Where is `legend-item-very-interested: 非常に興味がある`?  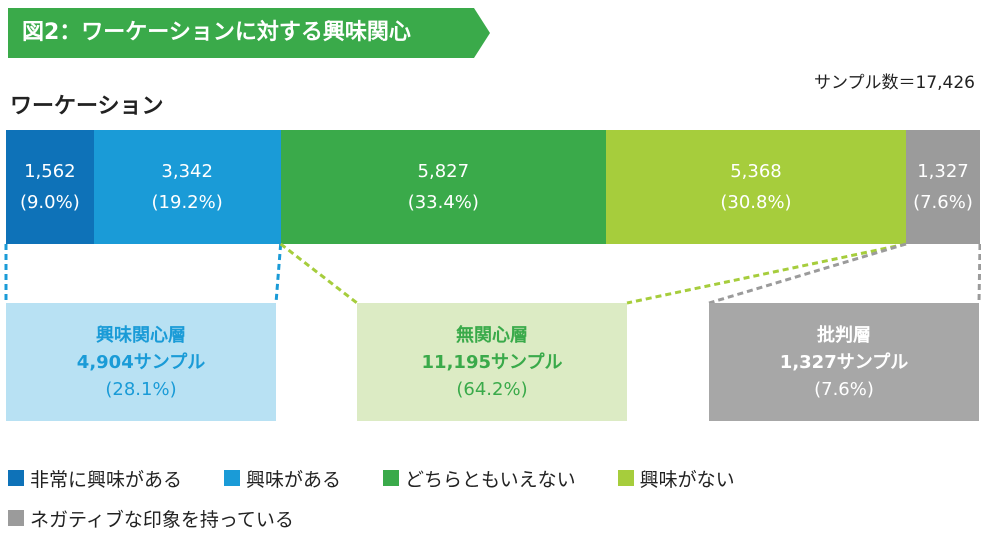
legend-item-very-interested: 非常に興味がある is located at coordinates (95, 478).